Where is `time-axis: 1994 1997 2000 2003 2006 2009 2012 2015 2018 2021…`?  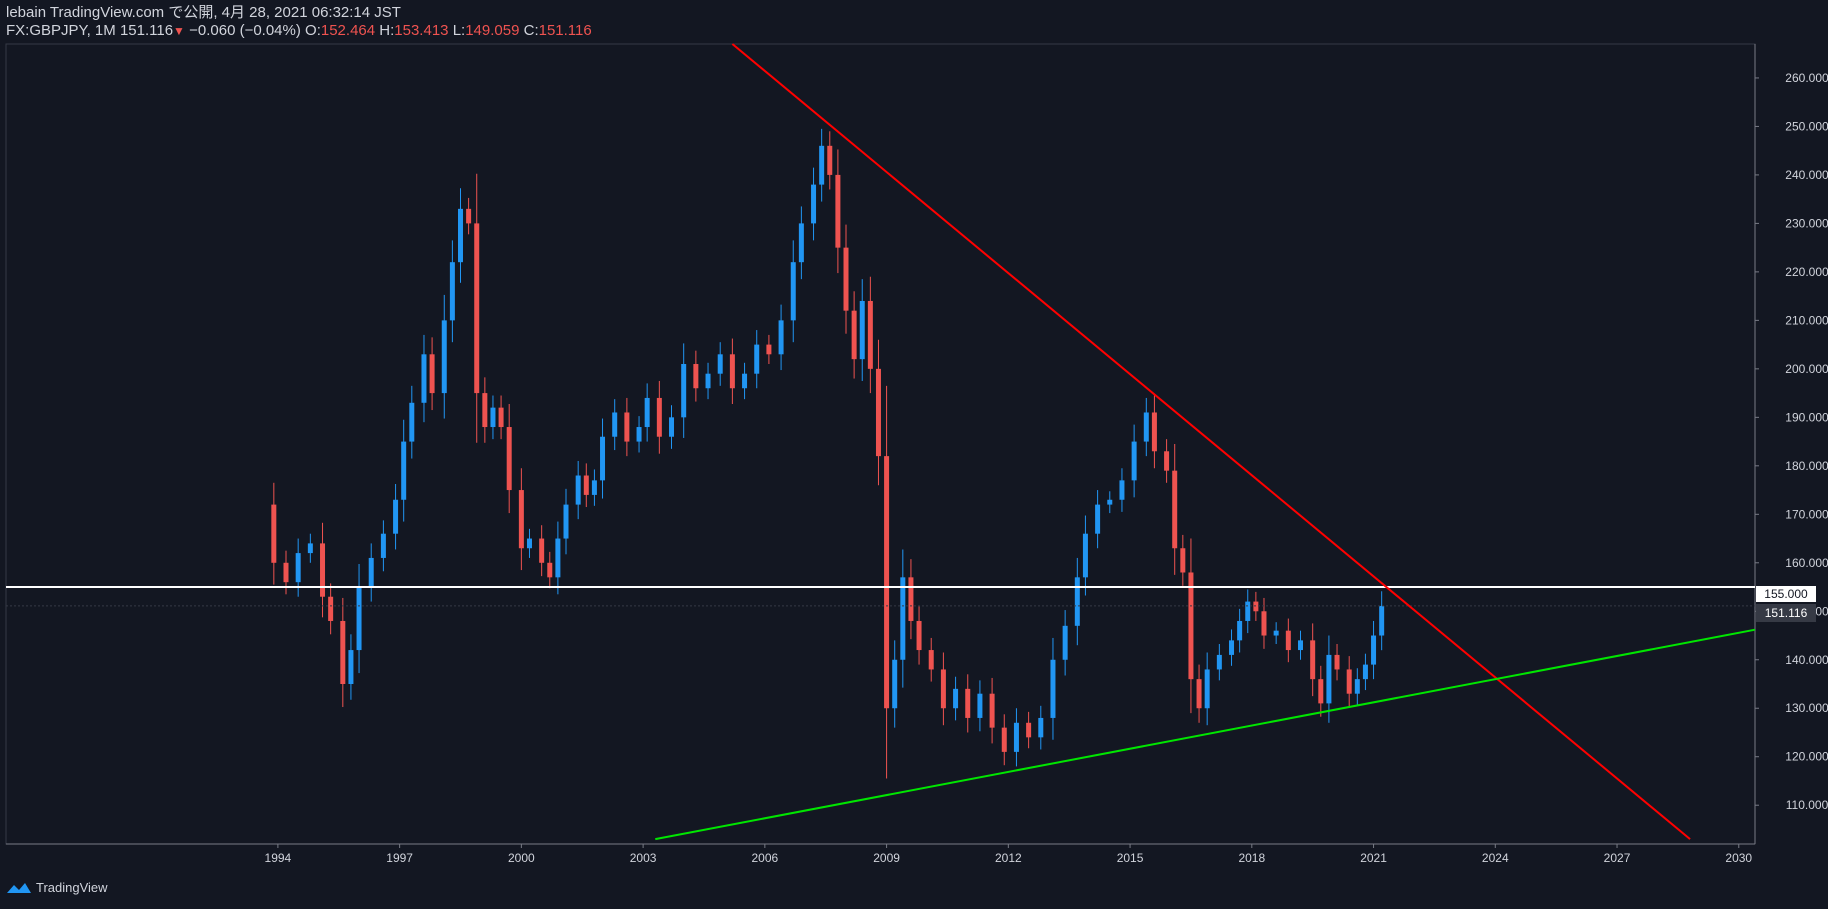
time-axis: 1994 1997 2000 2003 2006 2009 2012 2015 2018 2021… is located at coordinates (1009, 854).